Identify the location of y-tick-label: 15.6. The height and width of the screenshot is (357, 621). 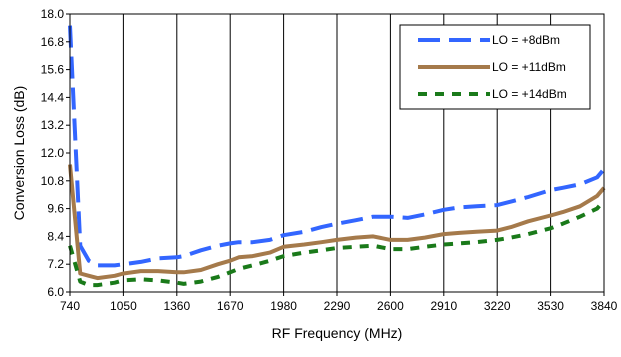
(53, 70).